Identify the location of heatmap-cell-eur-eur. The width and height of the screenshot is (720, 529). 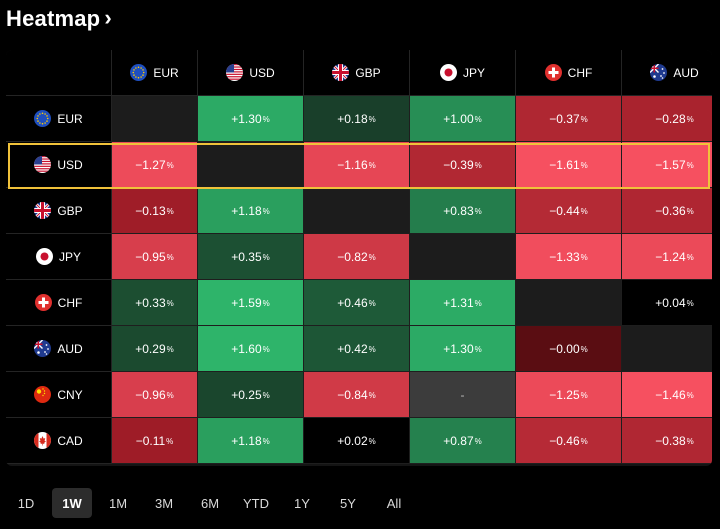
(155, 119).